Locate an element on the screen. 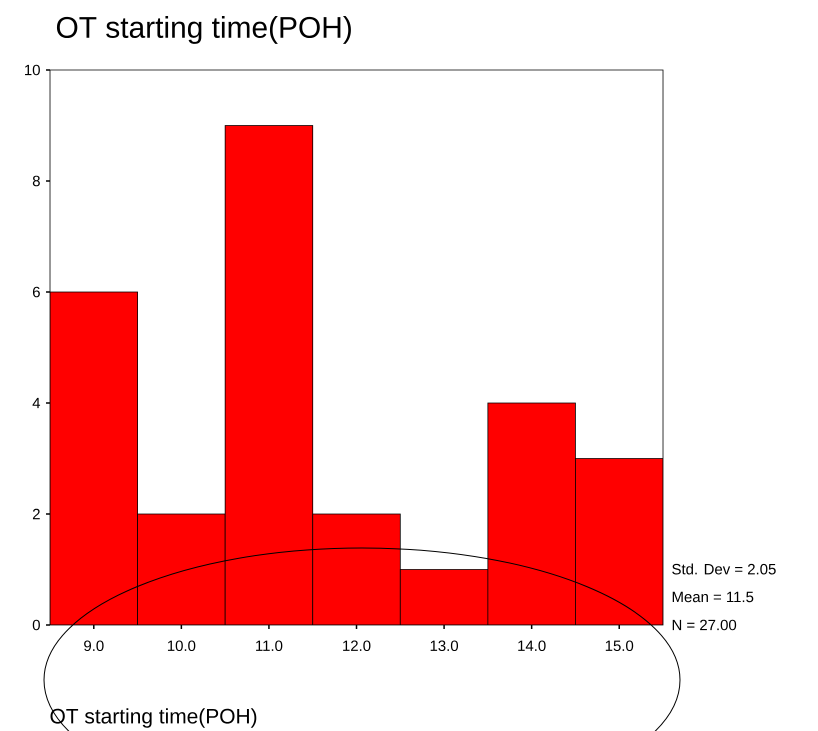 The image size is (818, 731). x-tick-label: 9.0 is located at coordinates (94, 646).